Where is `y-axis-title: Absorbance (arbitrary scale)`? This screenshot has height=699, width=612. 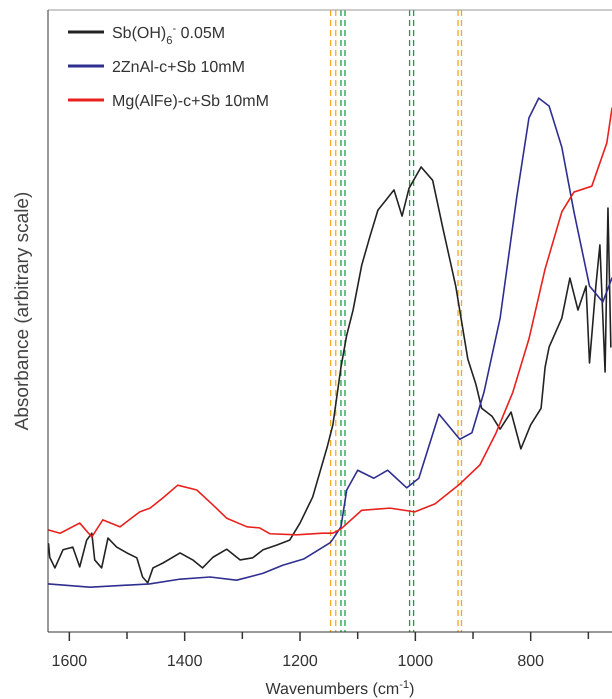 y-axis-title: Absorbance (arbitrary scale) is located at coordinates (22, 311).